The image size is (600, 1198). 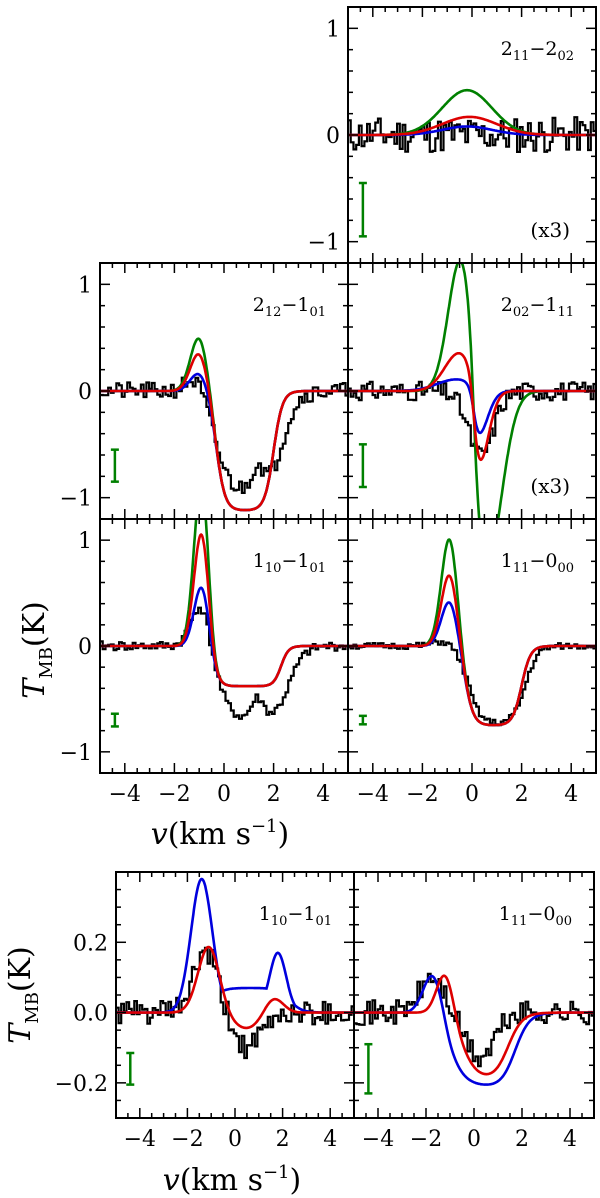 I want to click on upper-x-axis-title: v(km s−1), so click(x=220, y=834).